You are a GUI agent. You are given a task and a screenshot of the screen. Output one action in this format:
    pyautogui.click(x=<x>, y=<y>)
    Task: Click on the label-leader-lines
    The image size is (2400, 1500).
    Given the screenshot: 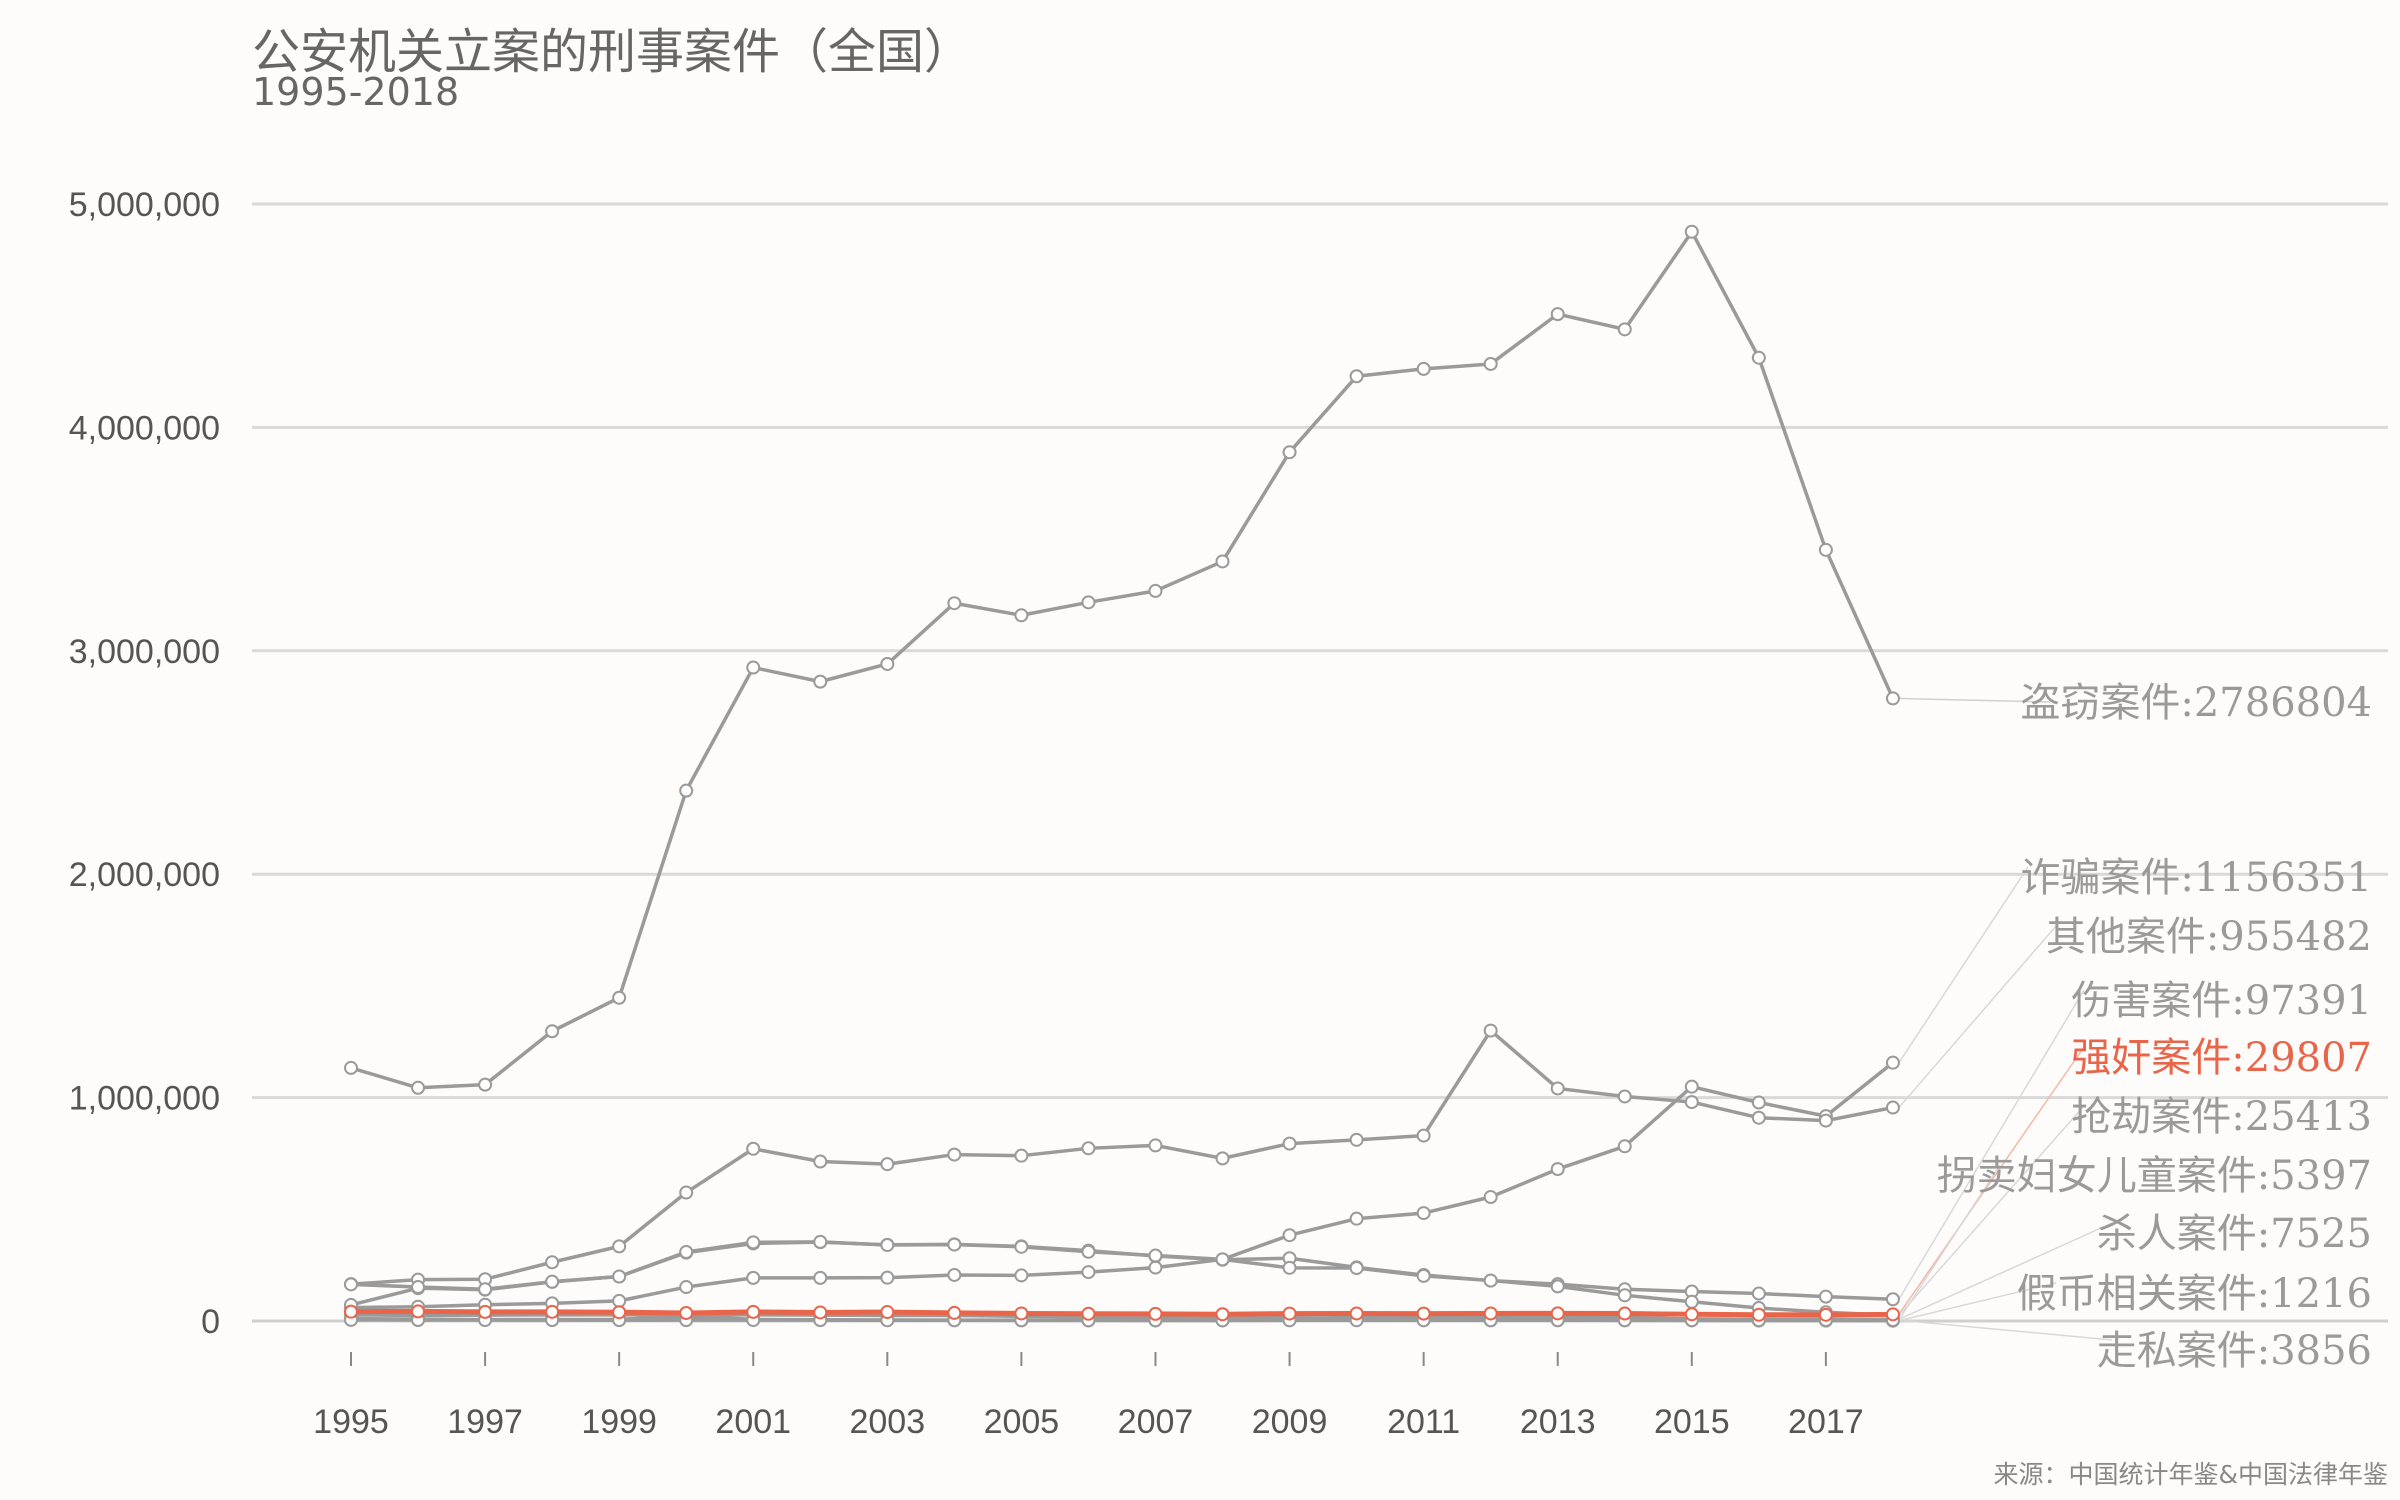 What is the action you would take?
    pyautogui.click(x=2005, y=1019)
    